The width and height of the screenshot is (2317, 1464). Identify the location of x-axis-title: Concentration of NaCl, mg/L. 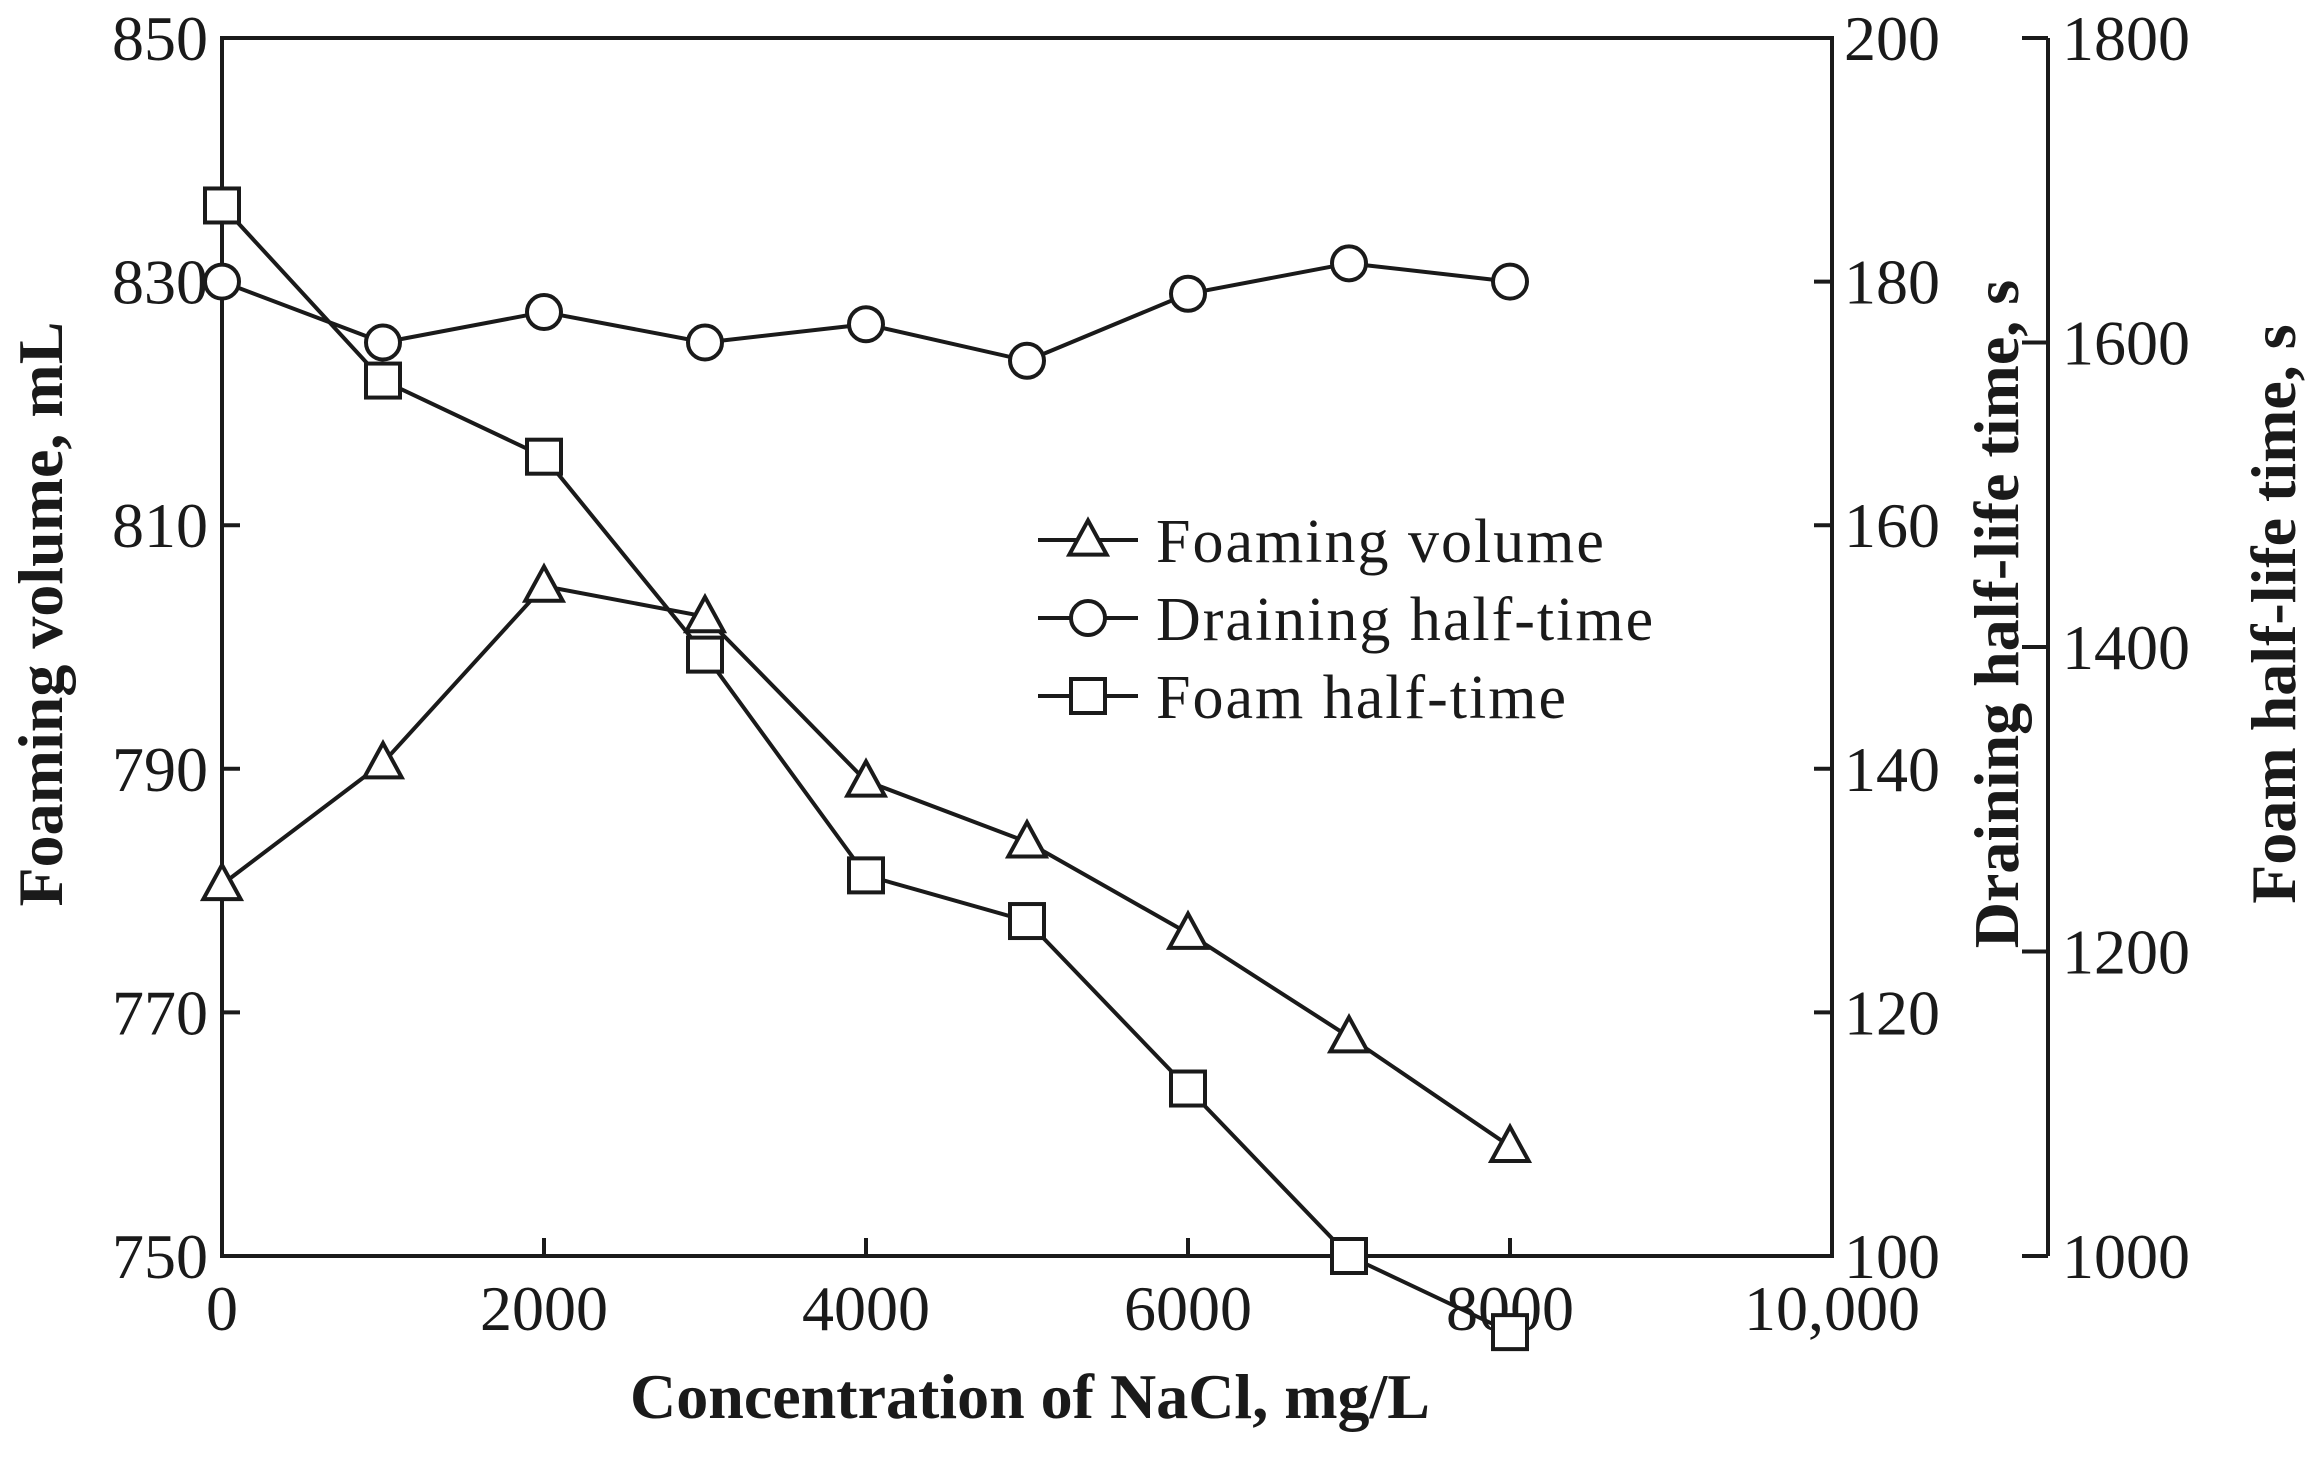
(1030, 1396).